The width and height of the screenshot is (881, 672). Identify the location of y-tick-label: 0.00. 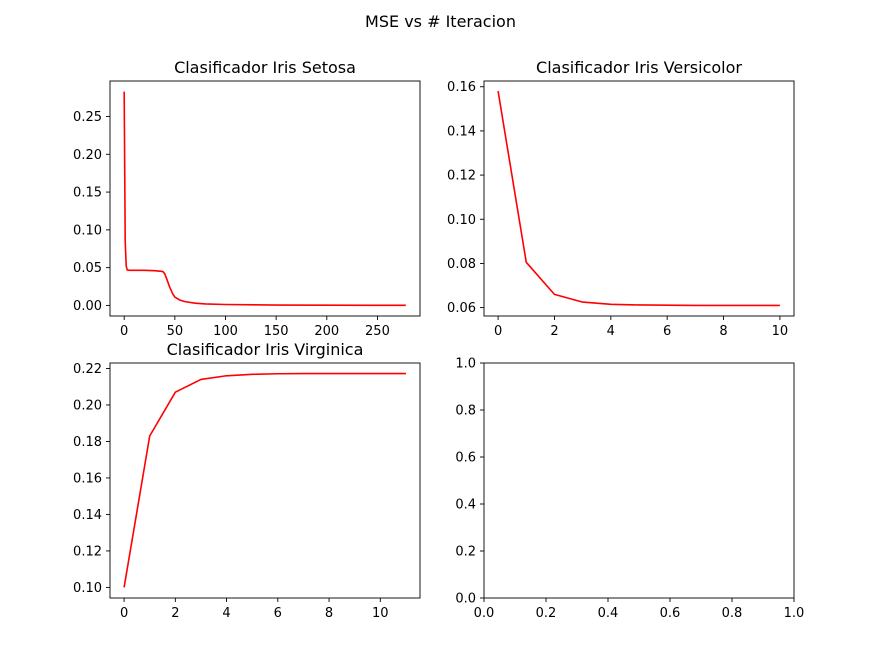
(87, 306).